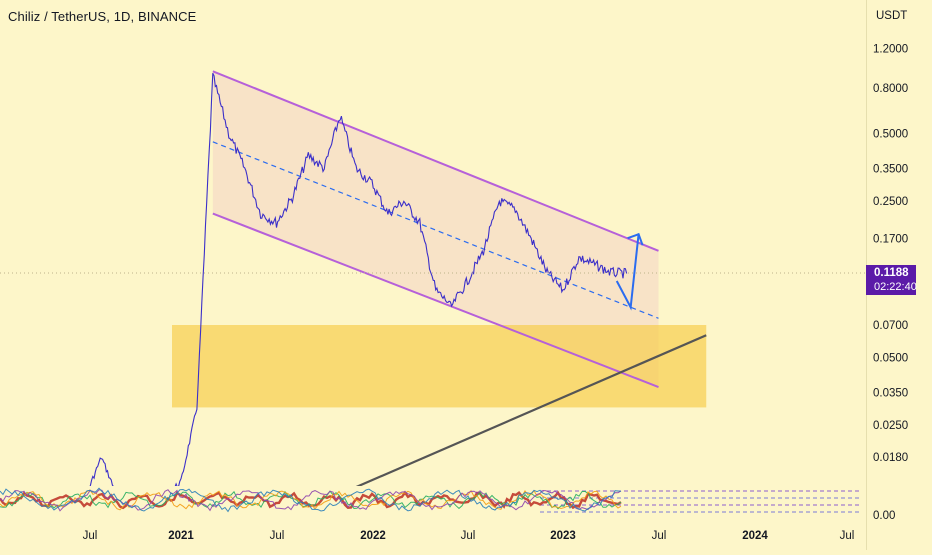 The height and width of the screenshot is (555, 932). Describe the element at coordinates (563, 536) in the screenshot. I see `x-tick-label: 2023` at that location.